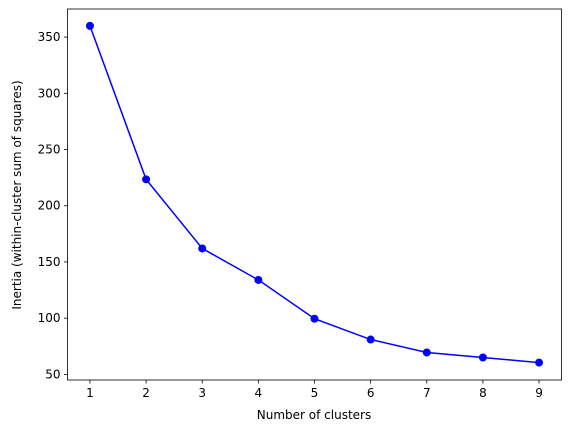 This screenshot has height=432, width=571. Describe the element at coordinates (315, 393) in the screenshot. I see `x-tick-label: 5` at that location.